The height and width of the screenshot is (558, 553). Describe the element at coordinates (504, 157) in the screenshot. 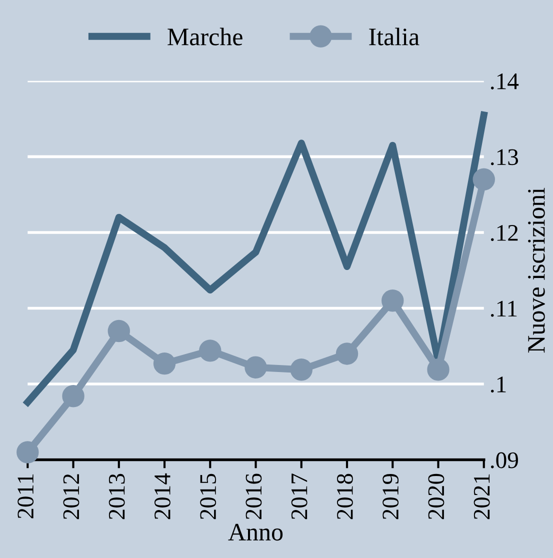

I see `y-tick-label: .13` at that location.